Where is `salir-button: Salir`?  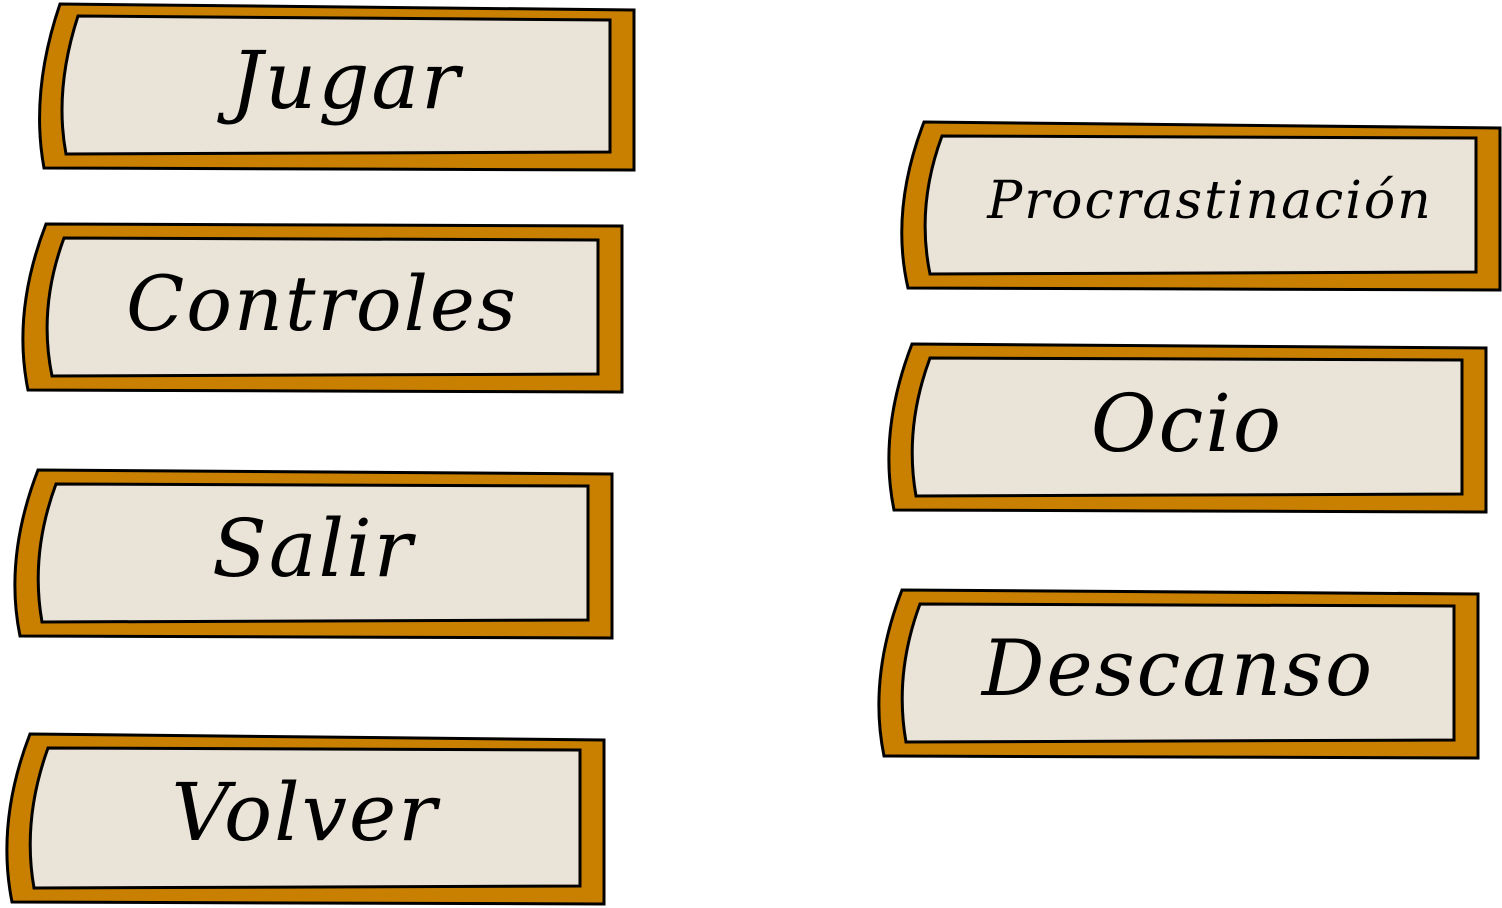 salir-button: Salir is located at coordinates (313, 554).